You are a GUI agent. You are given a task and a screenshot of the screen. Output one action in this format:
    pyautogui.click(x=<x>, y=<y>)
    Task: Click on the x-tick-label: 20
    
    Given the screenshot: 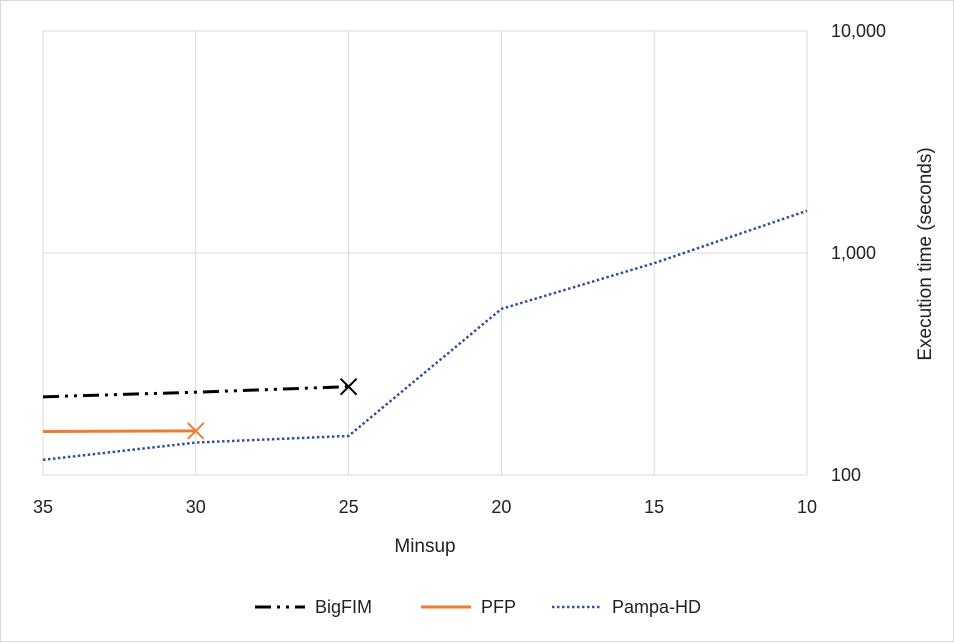 What is the action you would take?
    pyautogui.click(x=501, y=507)
    